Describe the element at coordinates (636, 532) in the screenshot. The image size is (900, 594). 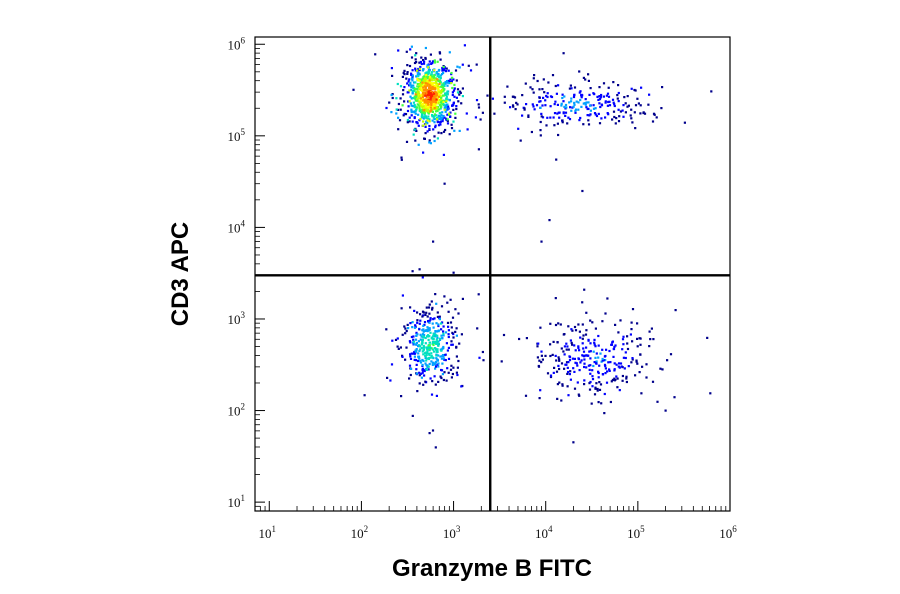
I see `x-tick-label: 105` at that location.